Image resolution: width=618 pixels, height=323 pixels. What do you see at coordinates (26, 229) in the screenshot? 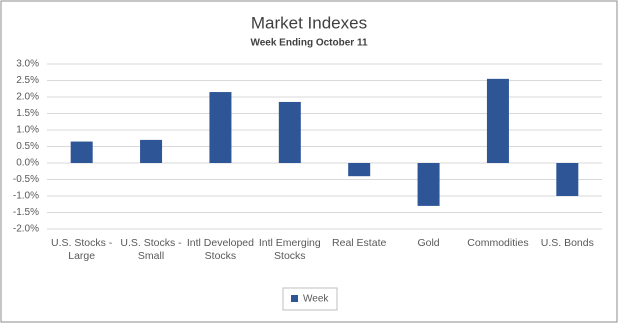
I see `y-tick-label: -2.0%` at bounding box center [26, 229].